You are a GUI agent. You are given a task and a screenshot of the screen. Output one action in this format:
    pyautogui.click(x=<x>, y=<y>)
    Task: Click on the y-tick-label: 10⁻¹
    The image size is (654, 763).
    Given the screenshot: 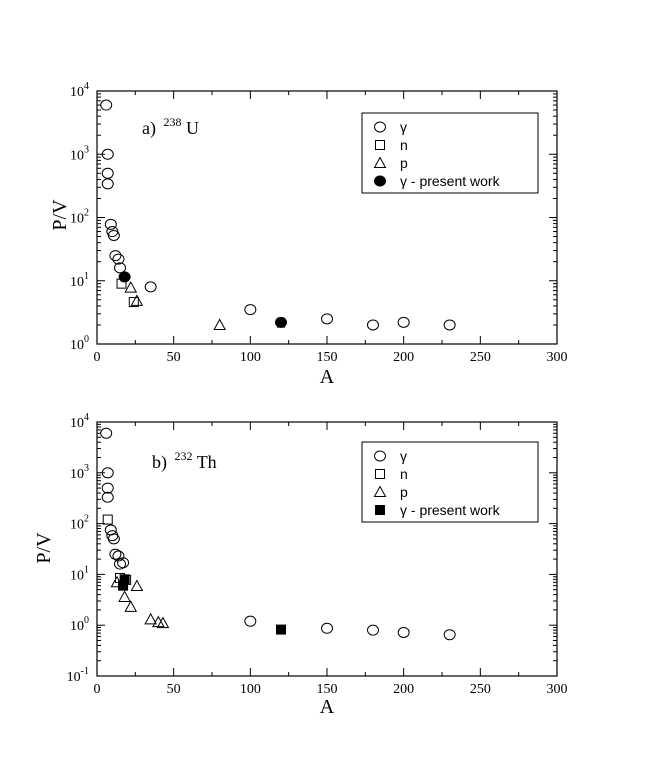 What is the action you would take?
    pyautogui.click(x=78, y=675)
    